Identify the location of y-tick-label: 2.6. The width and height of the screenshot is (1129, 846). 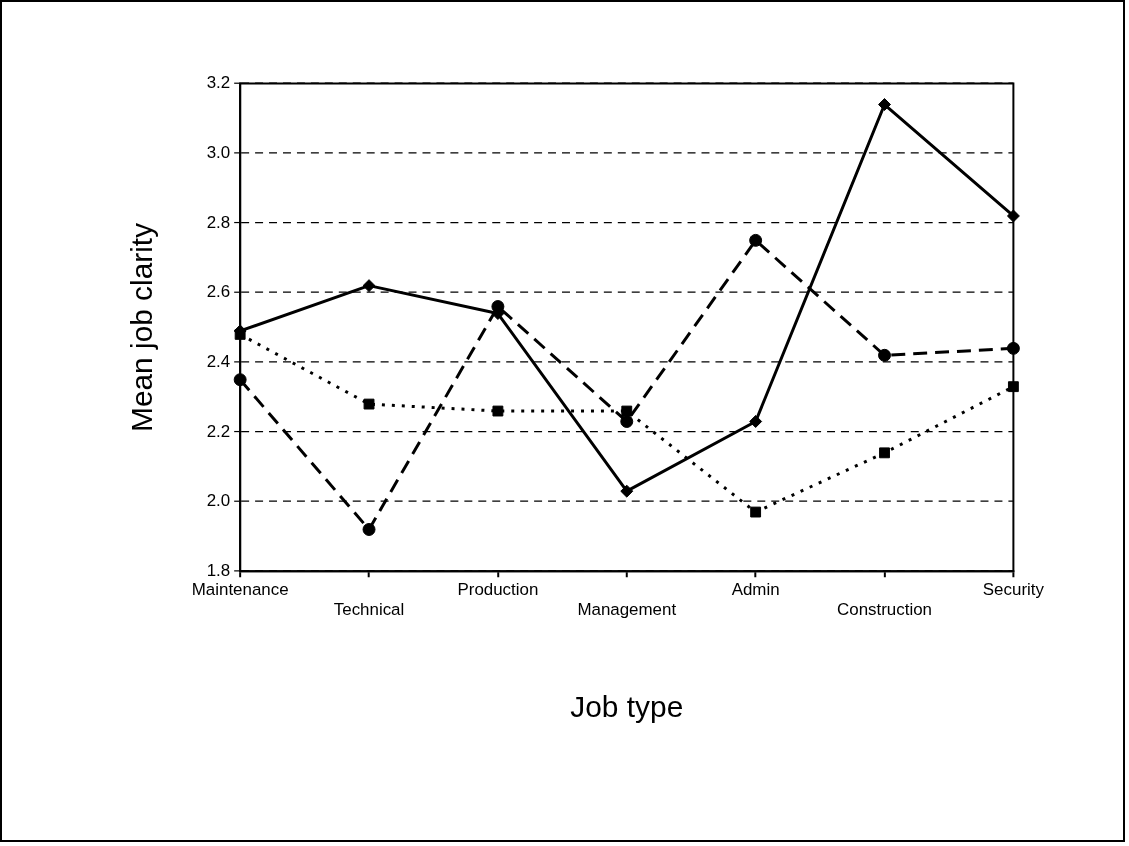
(218, 292).